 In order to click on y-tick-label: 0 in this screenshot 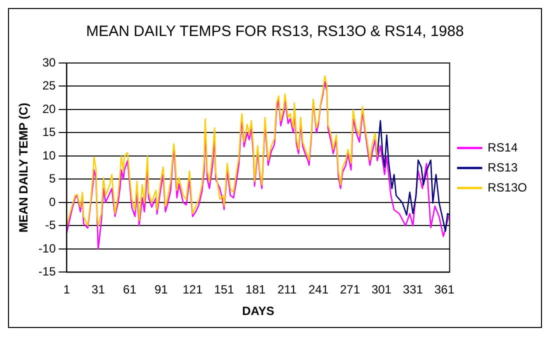, I will do `click(52, 201)`.